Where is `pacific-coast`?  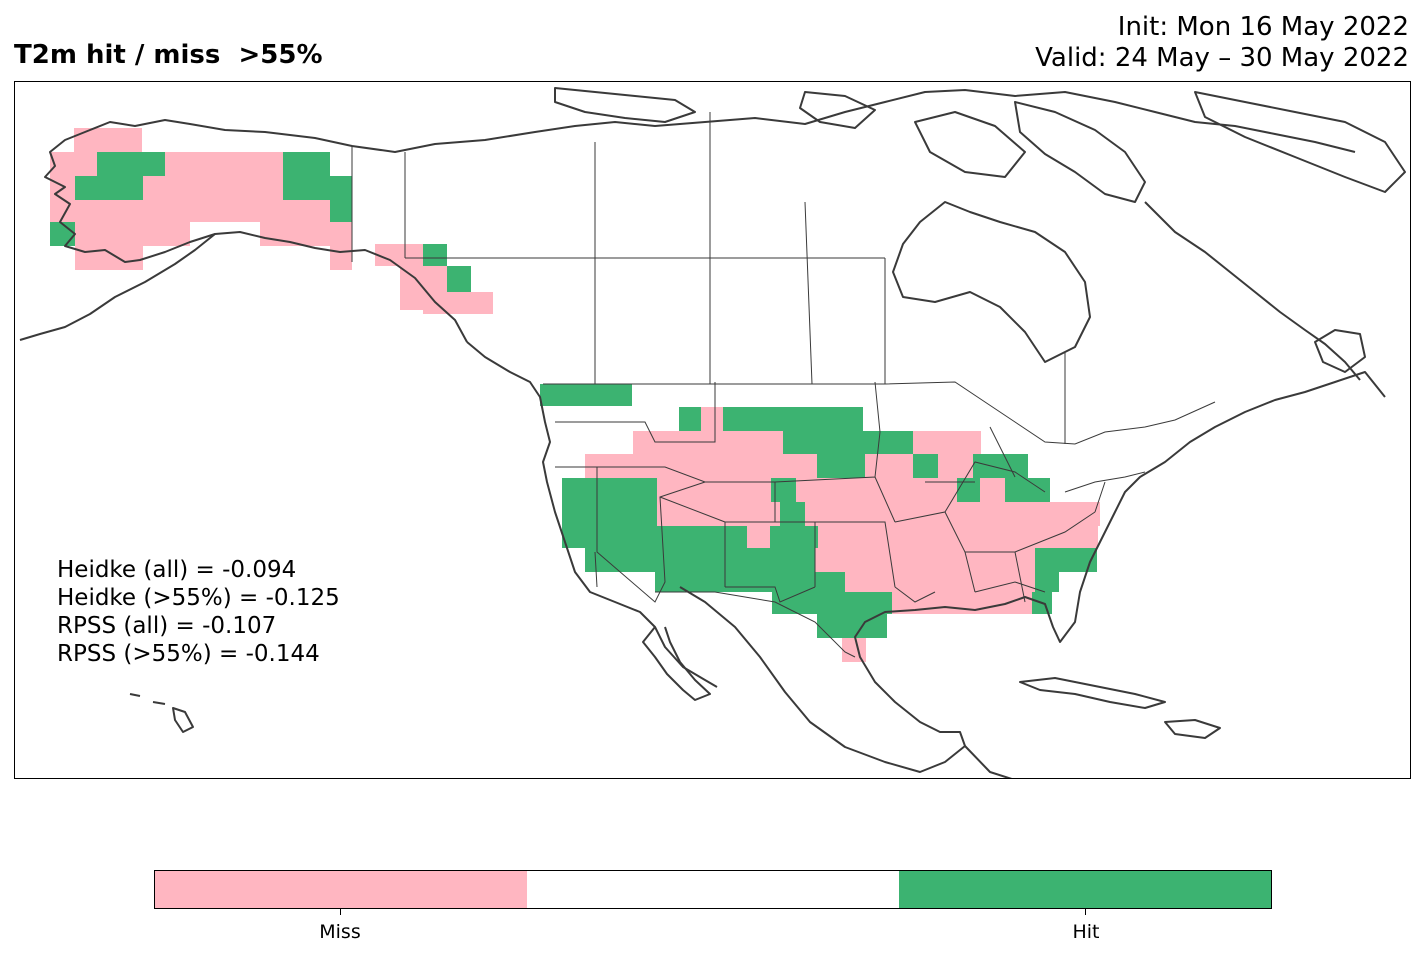
pacific-coast is located at coordinates (592, 514).